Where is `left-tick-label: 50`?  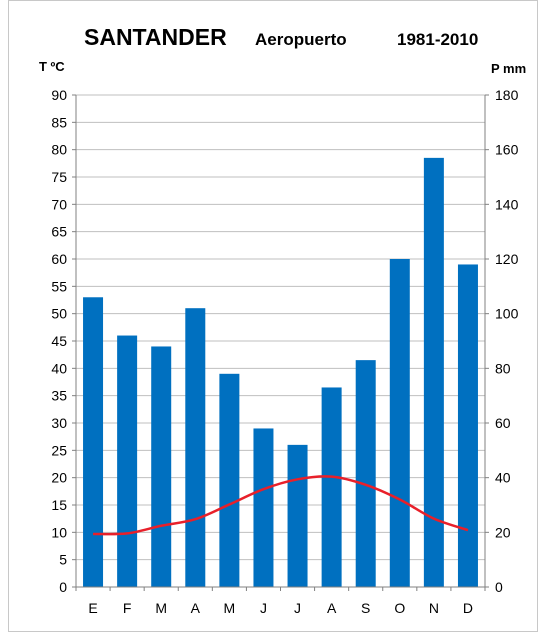 left-tick-label: 50 is located at coordinates (59, 314).